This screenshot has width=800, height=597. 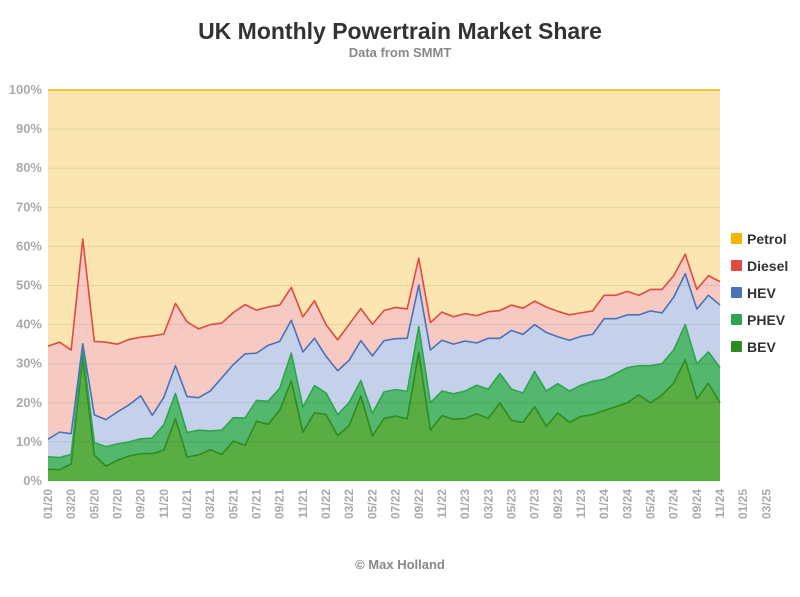 What do you see at coordinates (488, 504) in the screenshot?
I see `x-tick-label: 03/23` at bounding box center [488, 504].